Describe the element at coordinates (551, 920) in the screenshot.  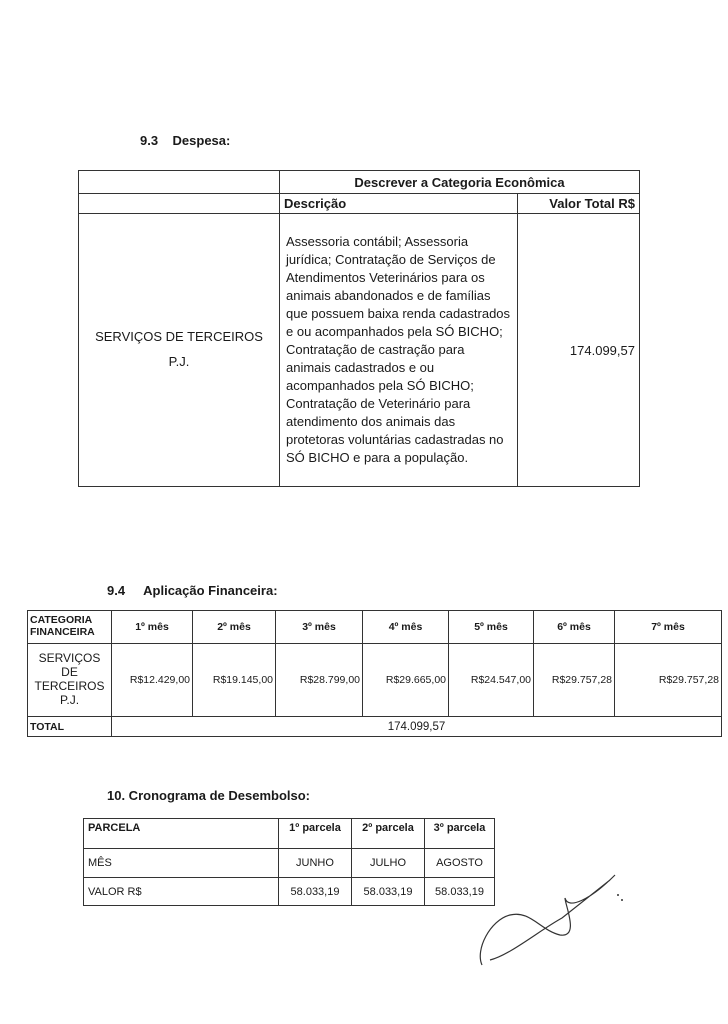
I see `handwritten-signature` at that location.